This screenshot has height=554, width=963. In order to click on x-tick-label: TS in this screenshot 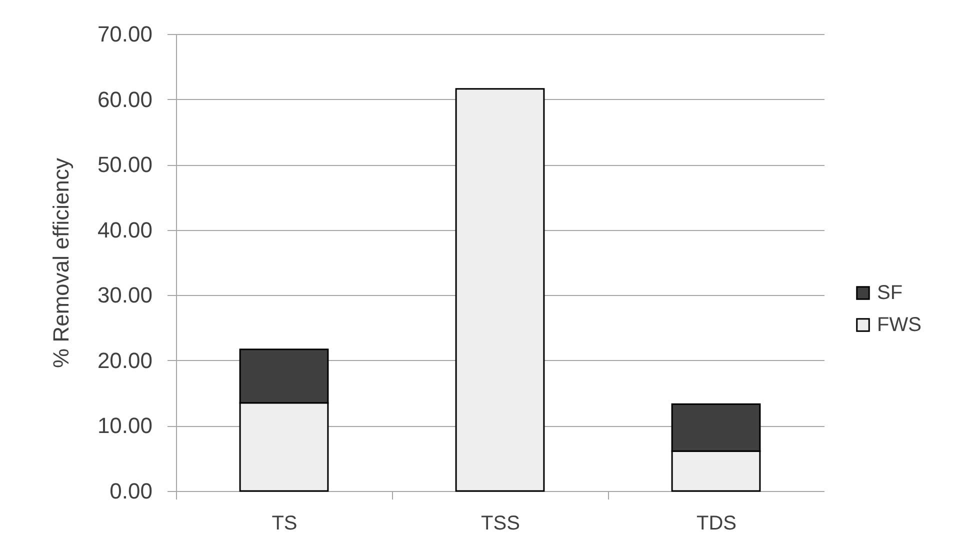, I will do `click(285, 523)`.